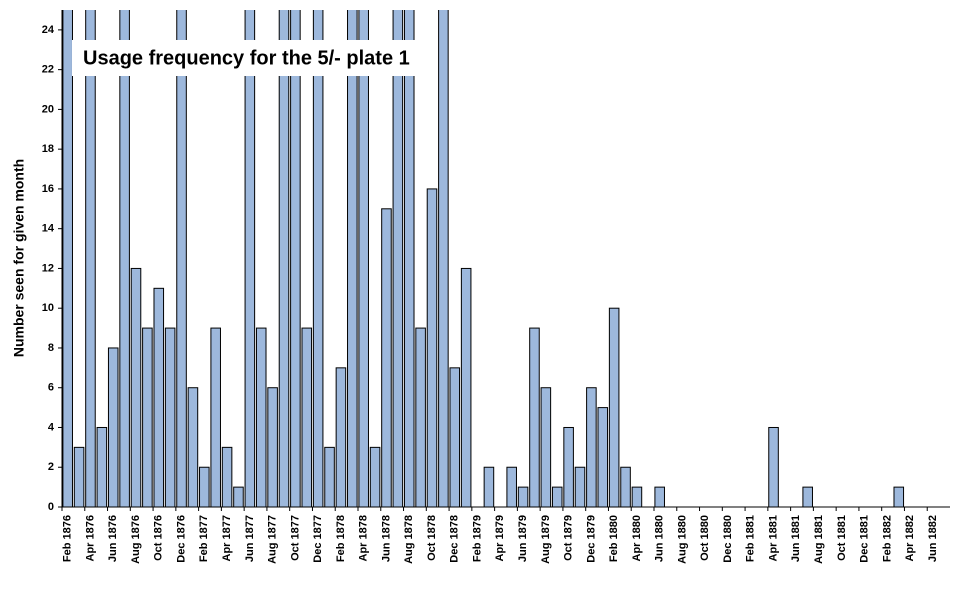 The width and height of the screenshot is (960, 591). I want to click on title-box, so click(252, 58).